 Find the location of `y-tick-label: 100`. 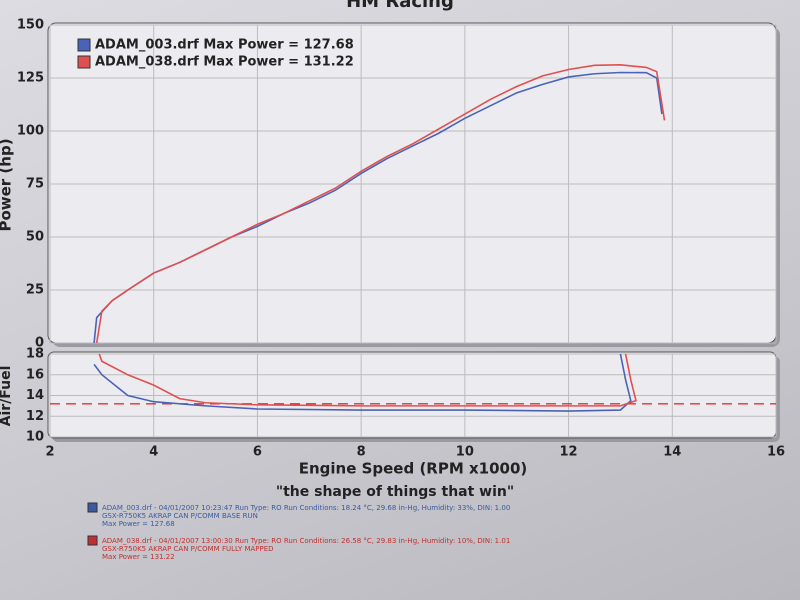

y-tick-label: 100 is located at coordinates (30, 131).